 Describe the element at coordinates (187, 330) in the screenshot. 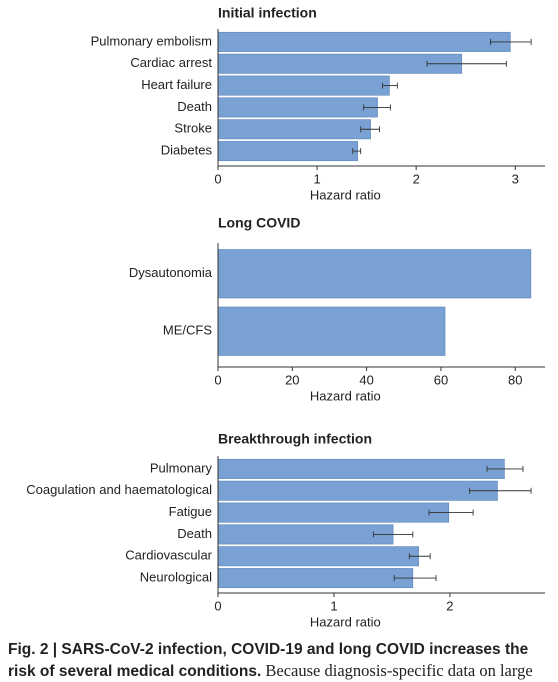

I see `y-tick-label: ME/CFS` at that location.